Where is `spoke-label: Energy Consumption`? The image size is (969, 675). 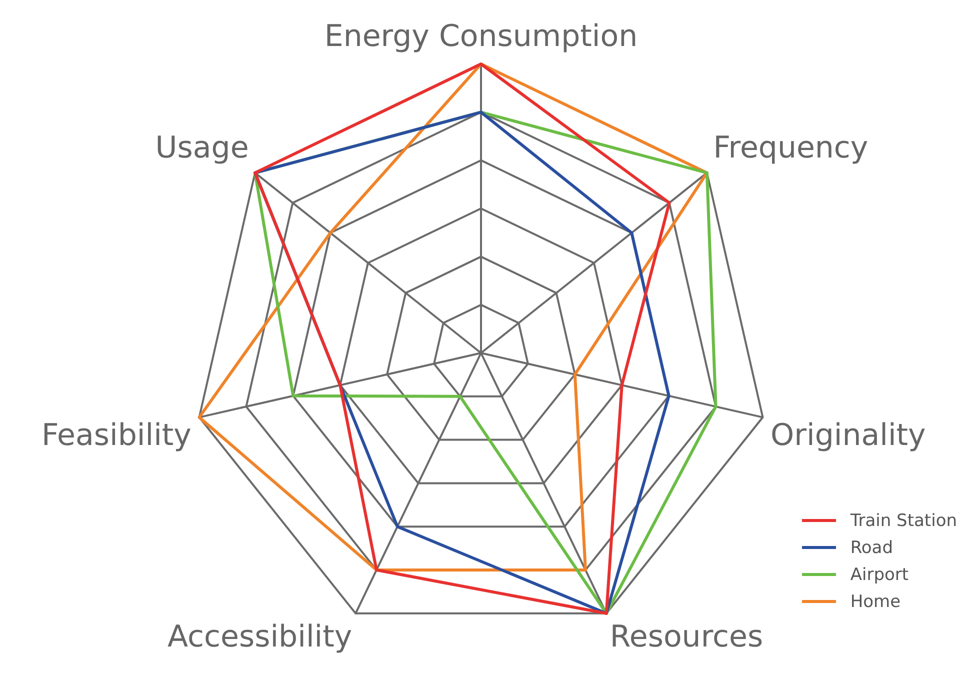
spoke-label: Energy Consumption is located at coordinates (481, 36).